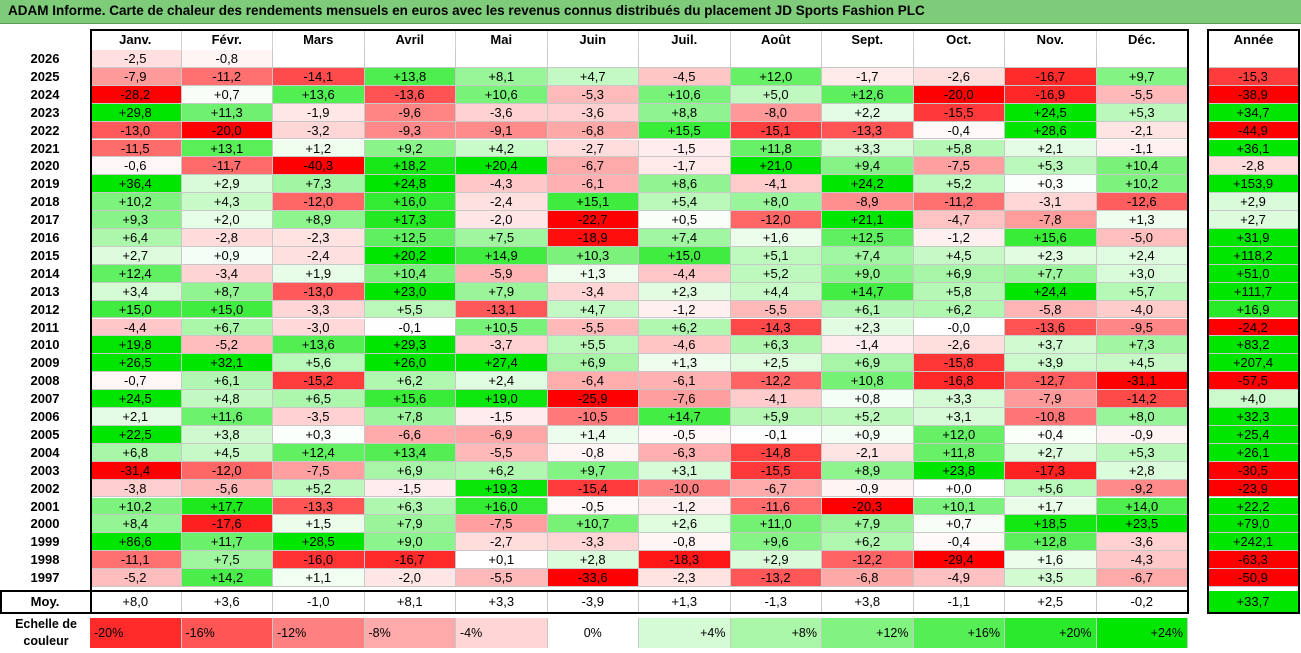  What do you see at coordinates (319, 40) in the screenshot?
I see `month-header: Mars` at bounding box center [319, 40].